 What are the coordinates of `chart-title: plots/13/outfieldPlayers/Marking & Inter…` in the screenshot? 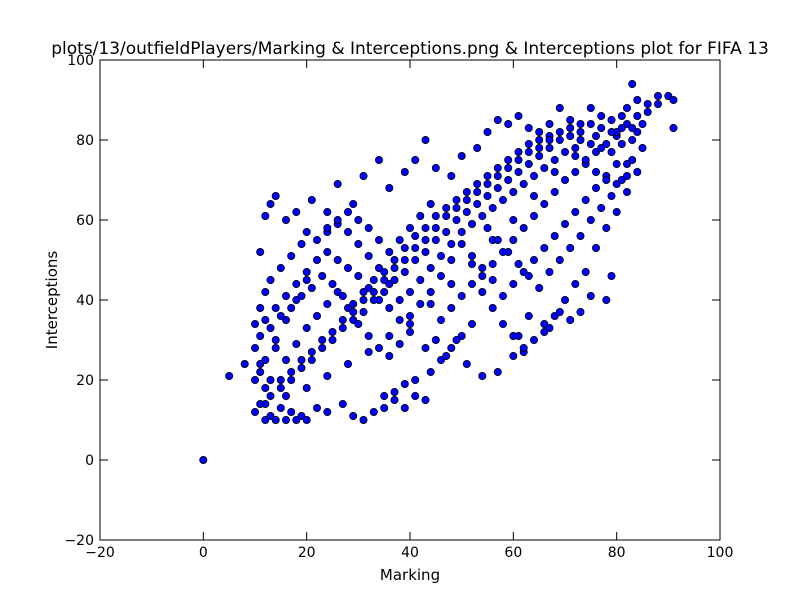 It's located at (410, 49).